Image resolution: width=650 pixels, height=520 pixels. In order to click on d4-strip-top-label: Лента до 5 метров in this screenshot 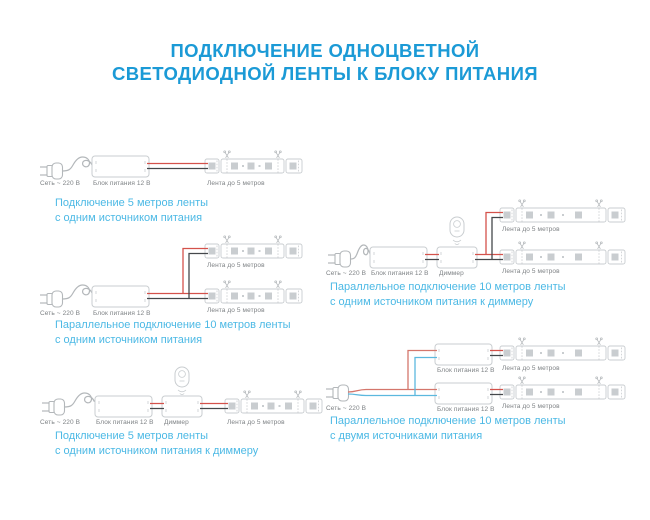, I will do `click(531, 229)`.